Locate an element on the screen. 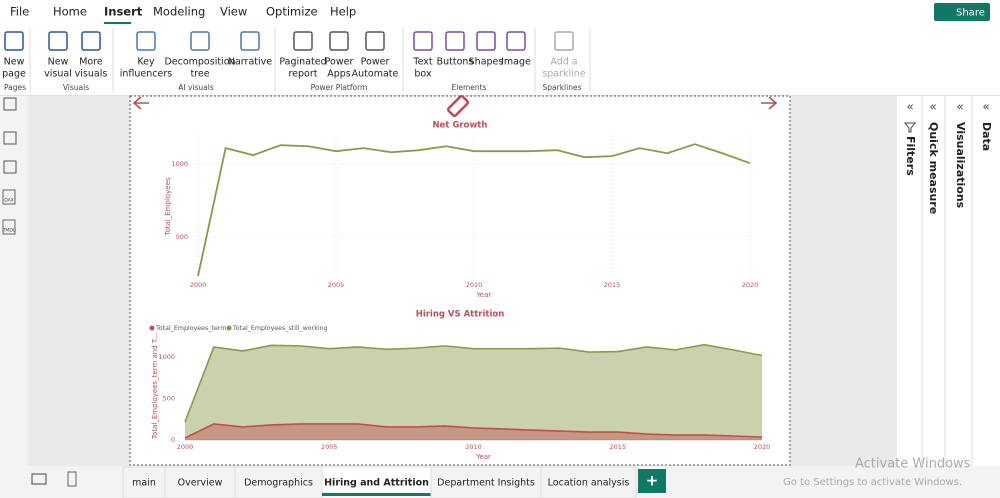 The height and width of the screenshot is (498, 1000). back-arrow is located at coordinates (140, 103).